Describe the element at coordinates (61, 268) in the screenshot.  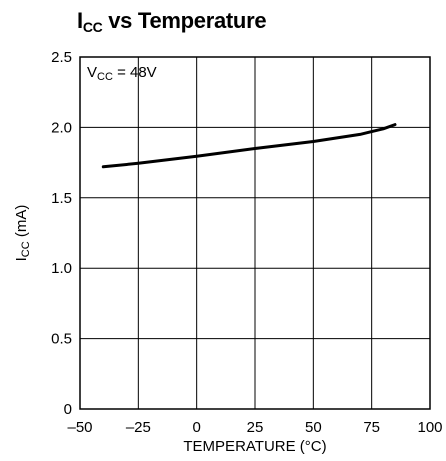
I see `y-tick-label: 1.0` at that location.